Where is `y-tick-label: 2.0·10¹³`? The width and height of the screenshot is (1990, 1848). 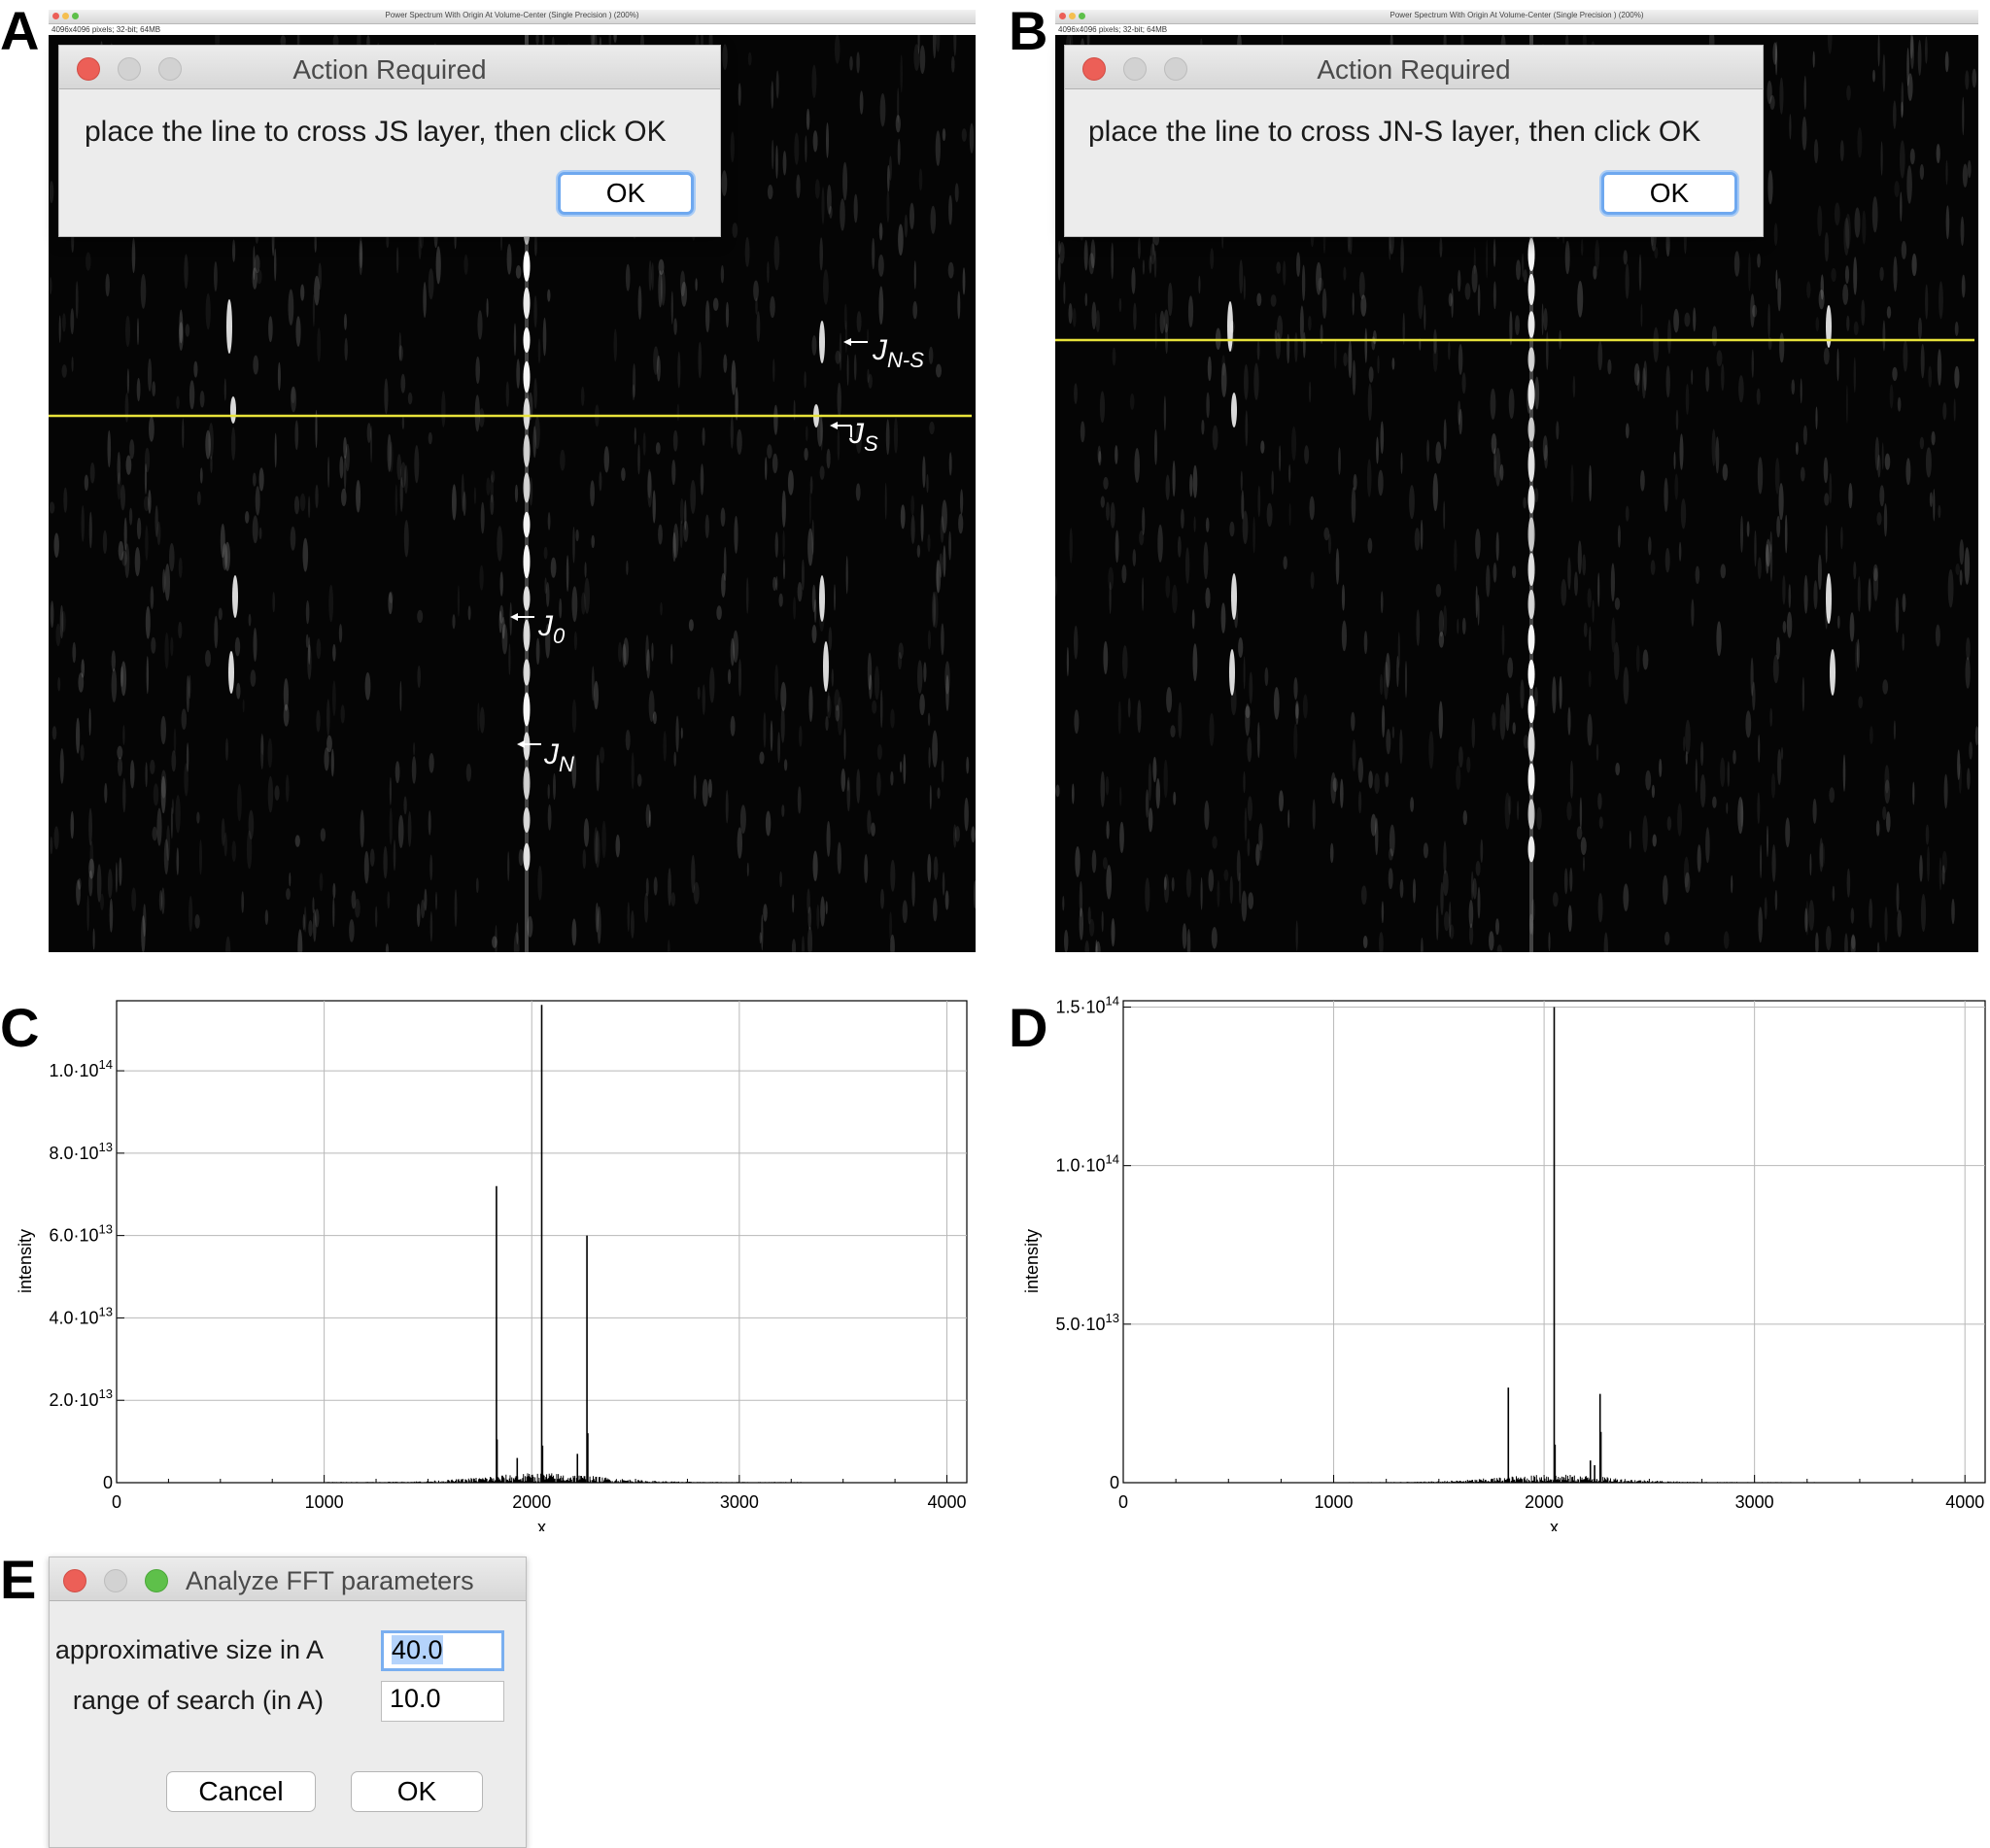
y-tick-label: 2.0·10¹³ is located at coordinates (81, 1398).